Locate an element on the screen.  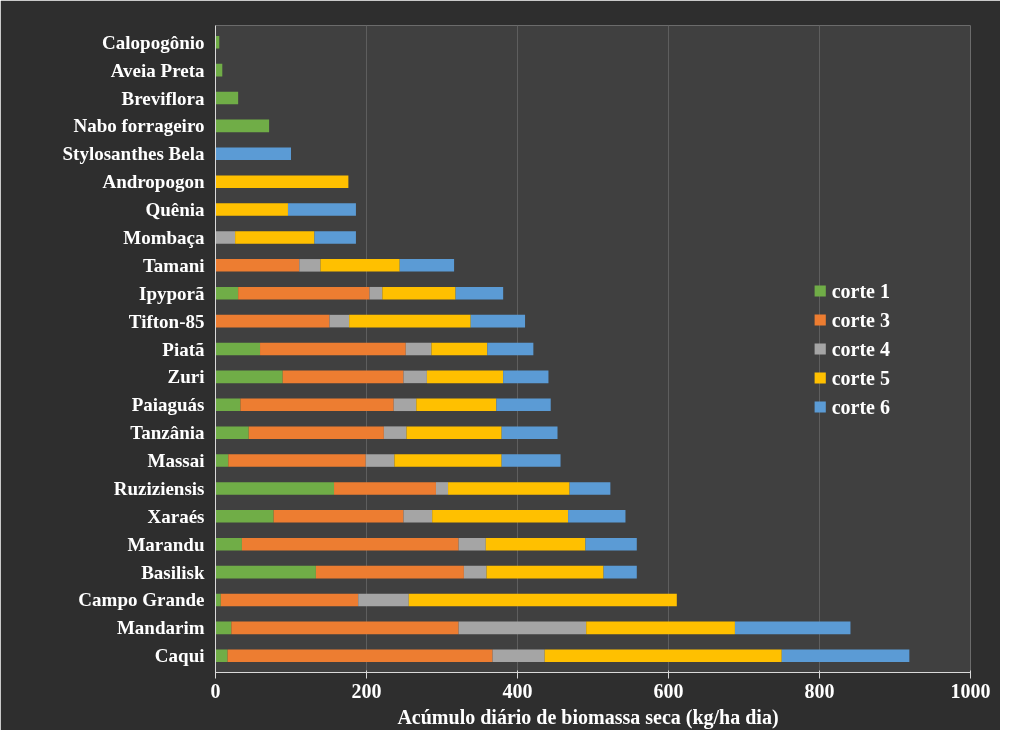
x-axis-title: Acúmulo diário de biomassa seca (kg/ha dia) is located at coordinates (588, 717).